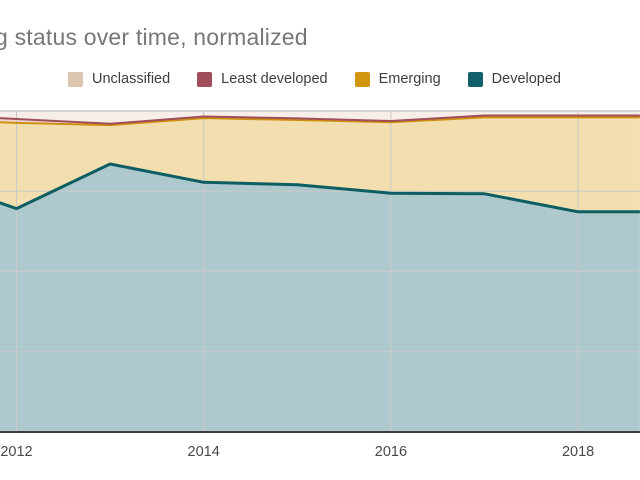 This screenshot has width=640, height=480. Describe the element at coordinates (320, 454) in the screenshot. I see `x-axis: 2012 2014 2016 2018` at that location.